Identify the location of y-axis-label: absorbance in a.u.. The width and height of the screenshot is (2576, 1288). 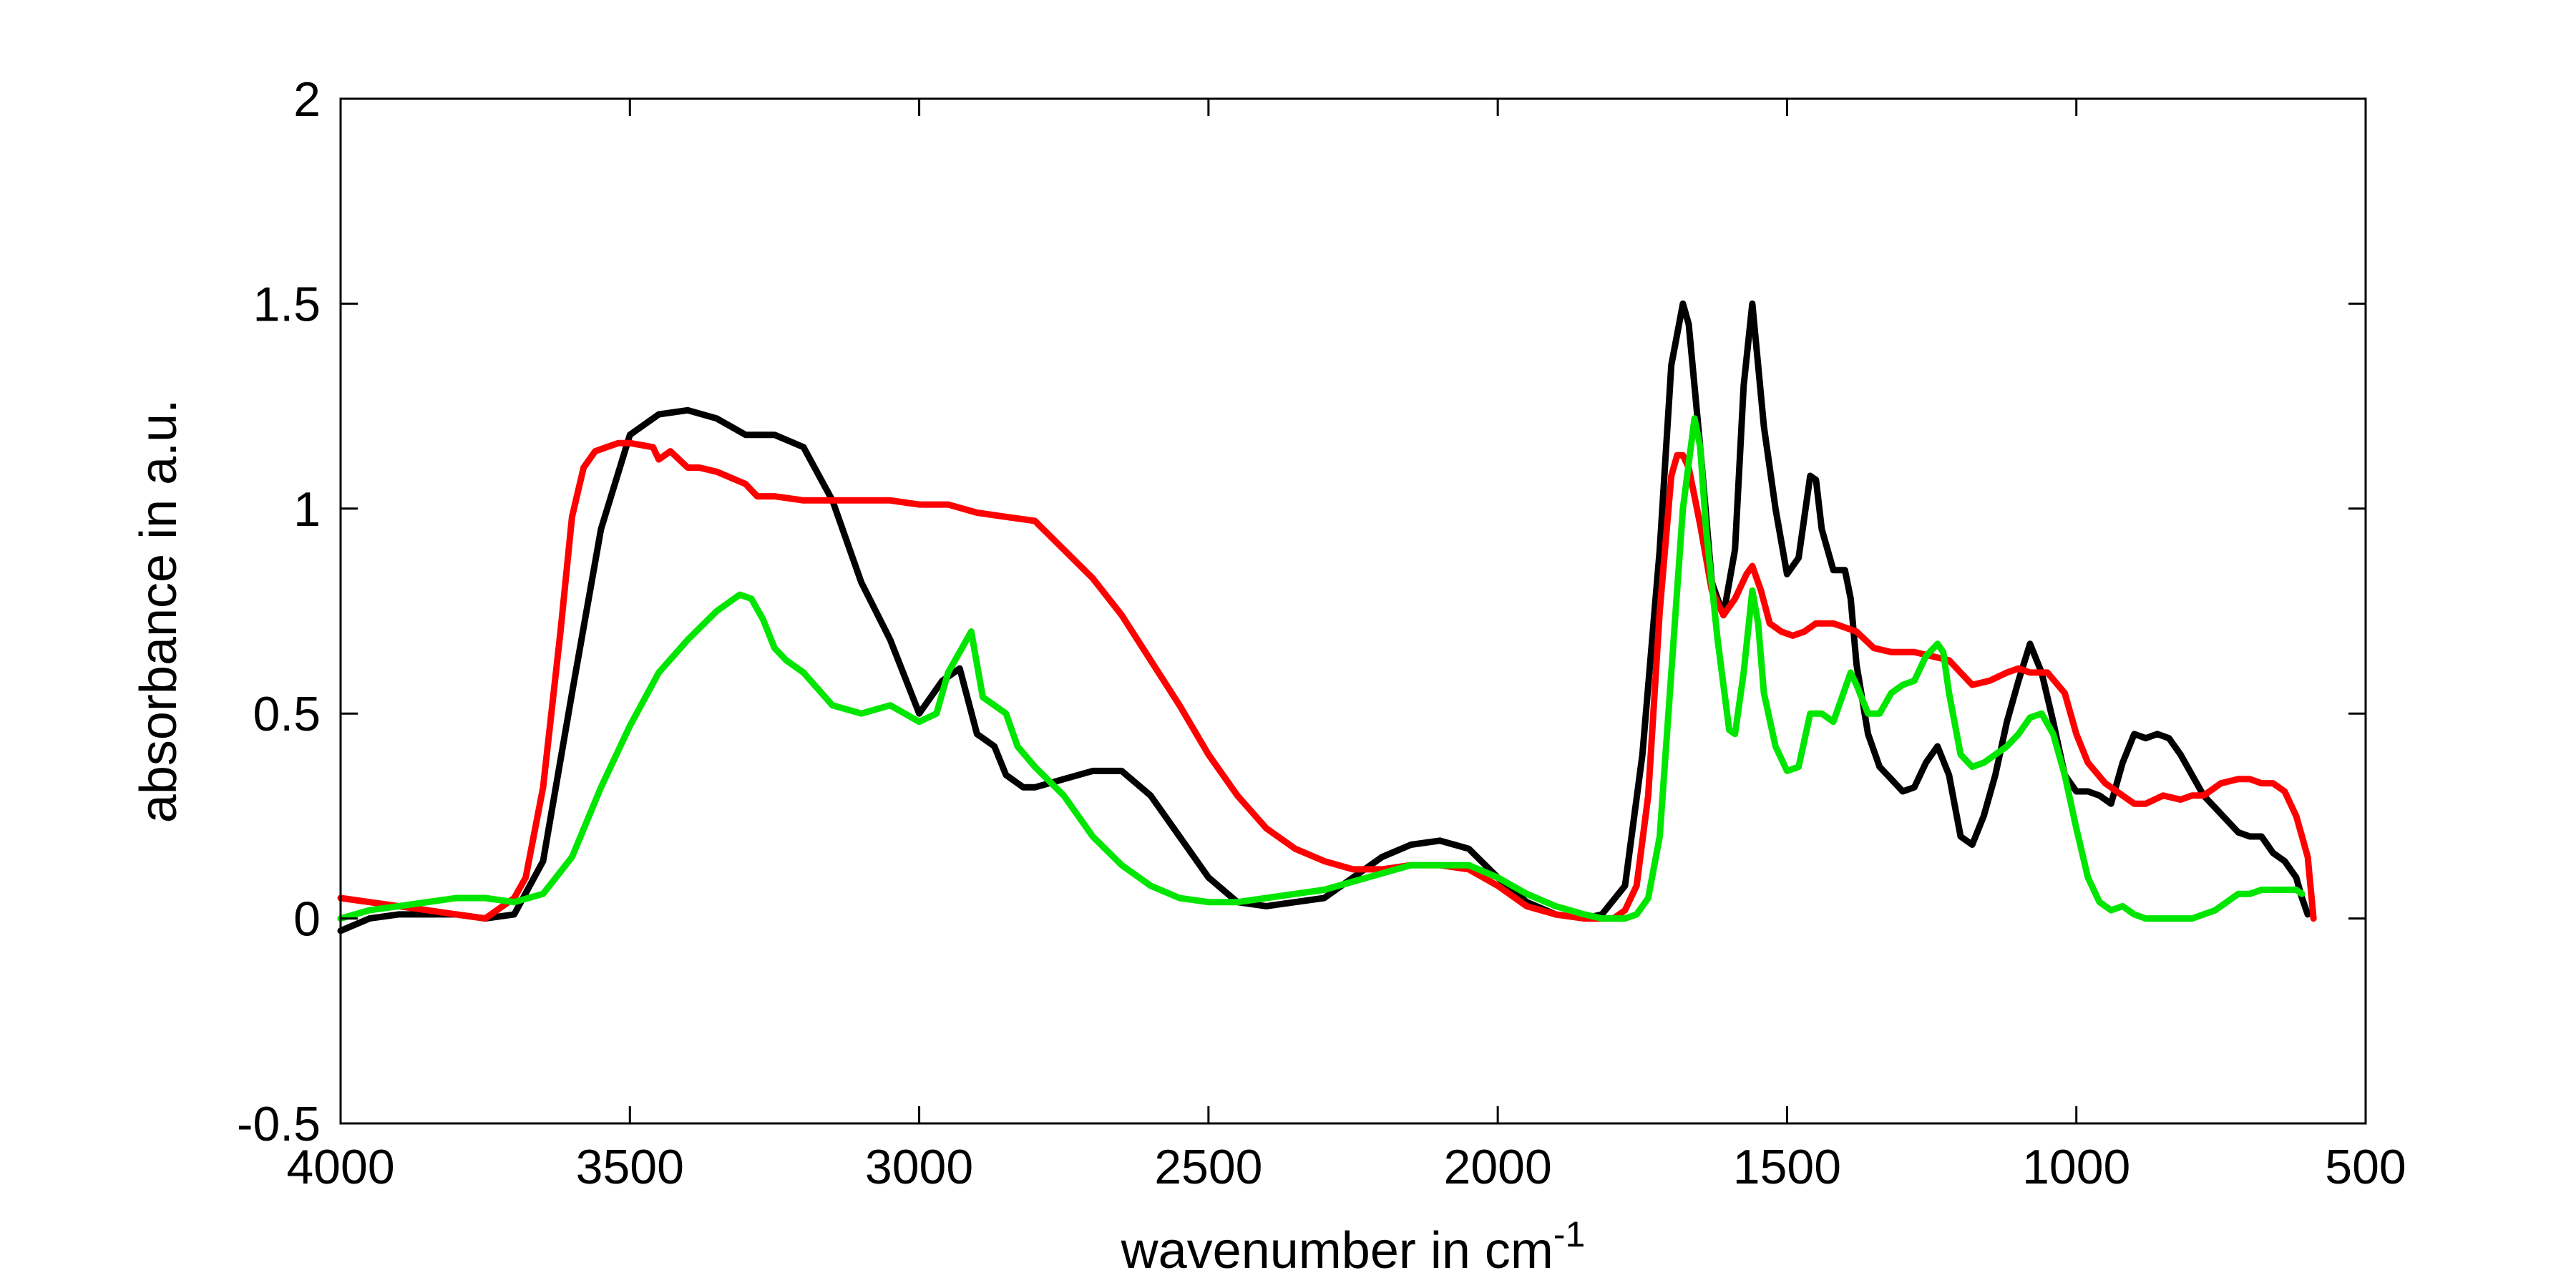
(158, 611).